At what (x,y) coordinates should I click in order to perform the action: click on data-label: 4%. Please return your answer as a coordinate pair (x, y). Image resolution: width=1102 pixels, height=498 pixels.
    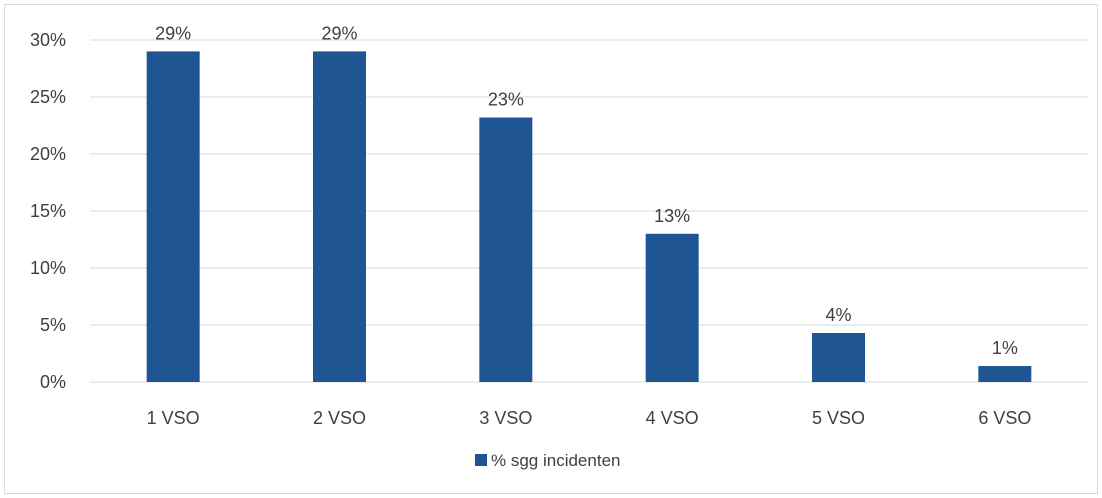
    Looking at the image, I should click on (838, 315).